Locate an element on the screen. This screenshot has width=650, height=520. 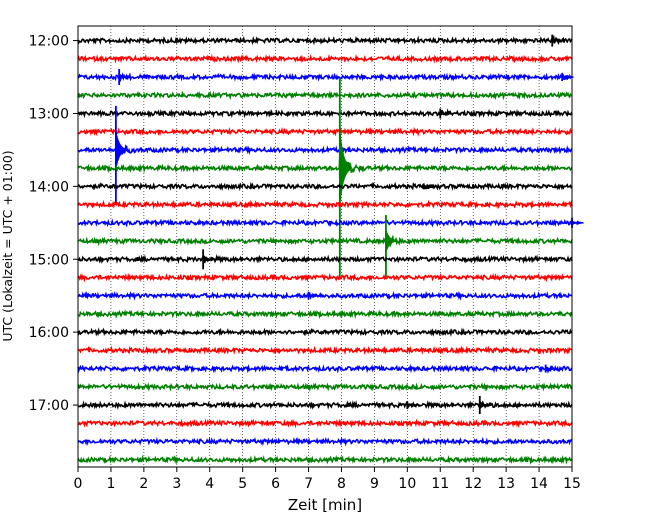
x-tick-label: 6 is located at coordinates (275, 484).